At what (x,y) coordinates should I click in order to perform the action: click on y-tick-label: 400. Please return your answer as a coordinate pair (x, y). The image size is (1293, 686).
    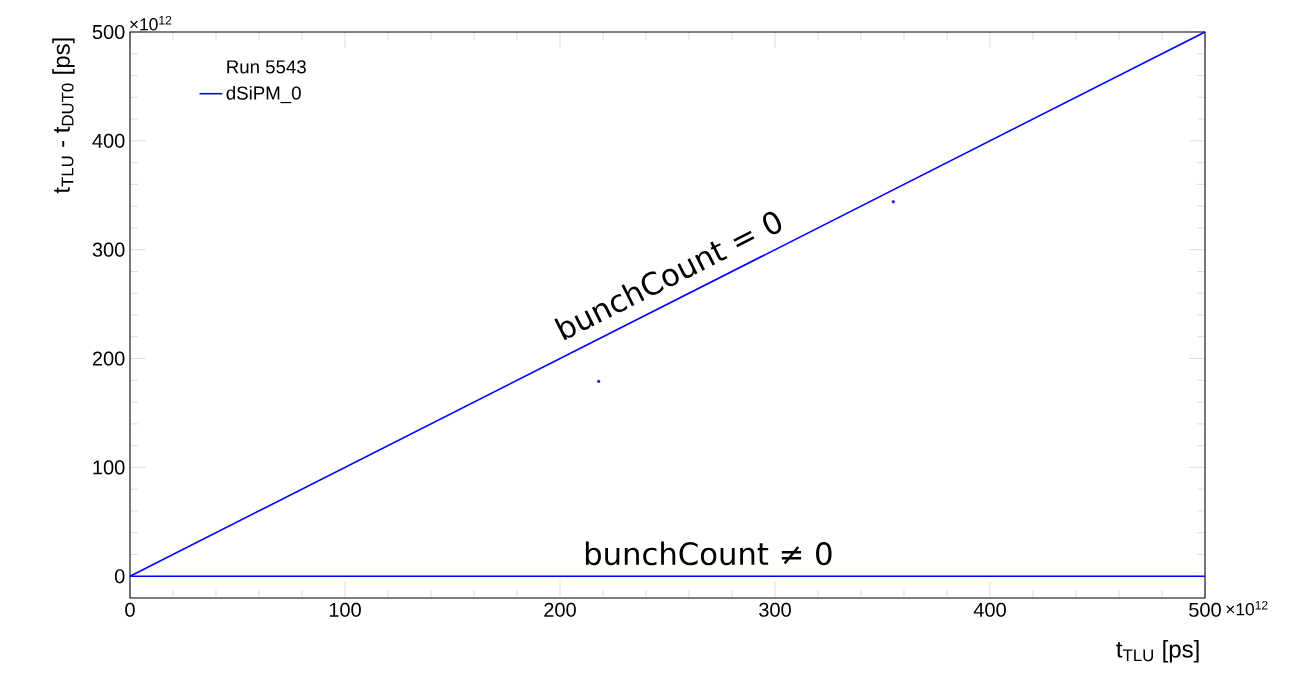
    Looking at the image, I should click on (108, 140).